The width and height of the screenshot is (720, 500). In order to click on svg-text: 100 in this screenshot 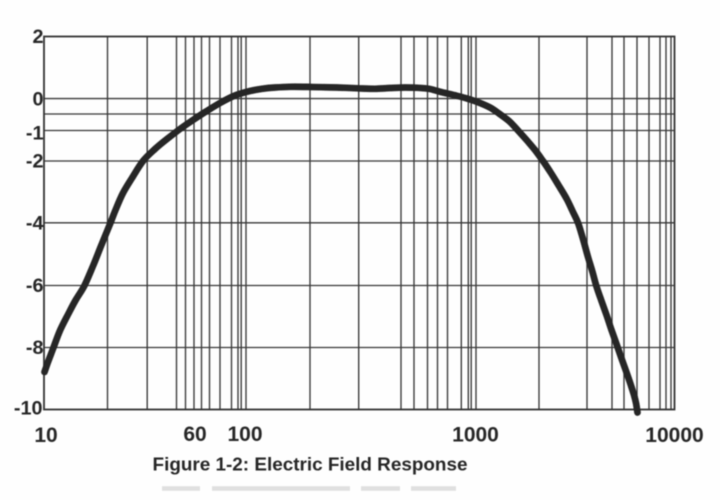, I will do `click(244, 434)`.